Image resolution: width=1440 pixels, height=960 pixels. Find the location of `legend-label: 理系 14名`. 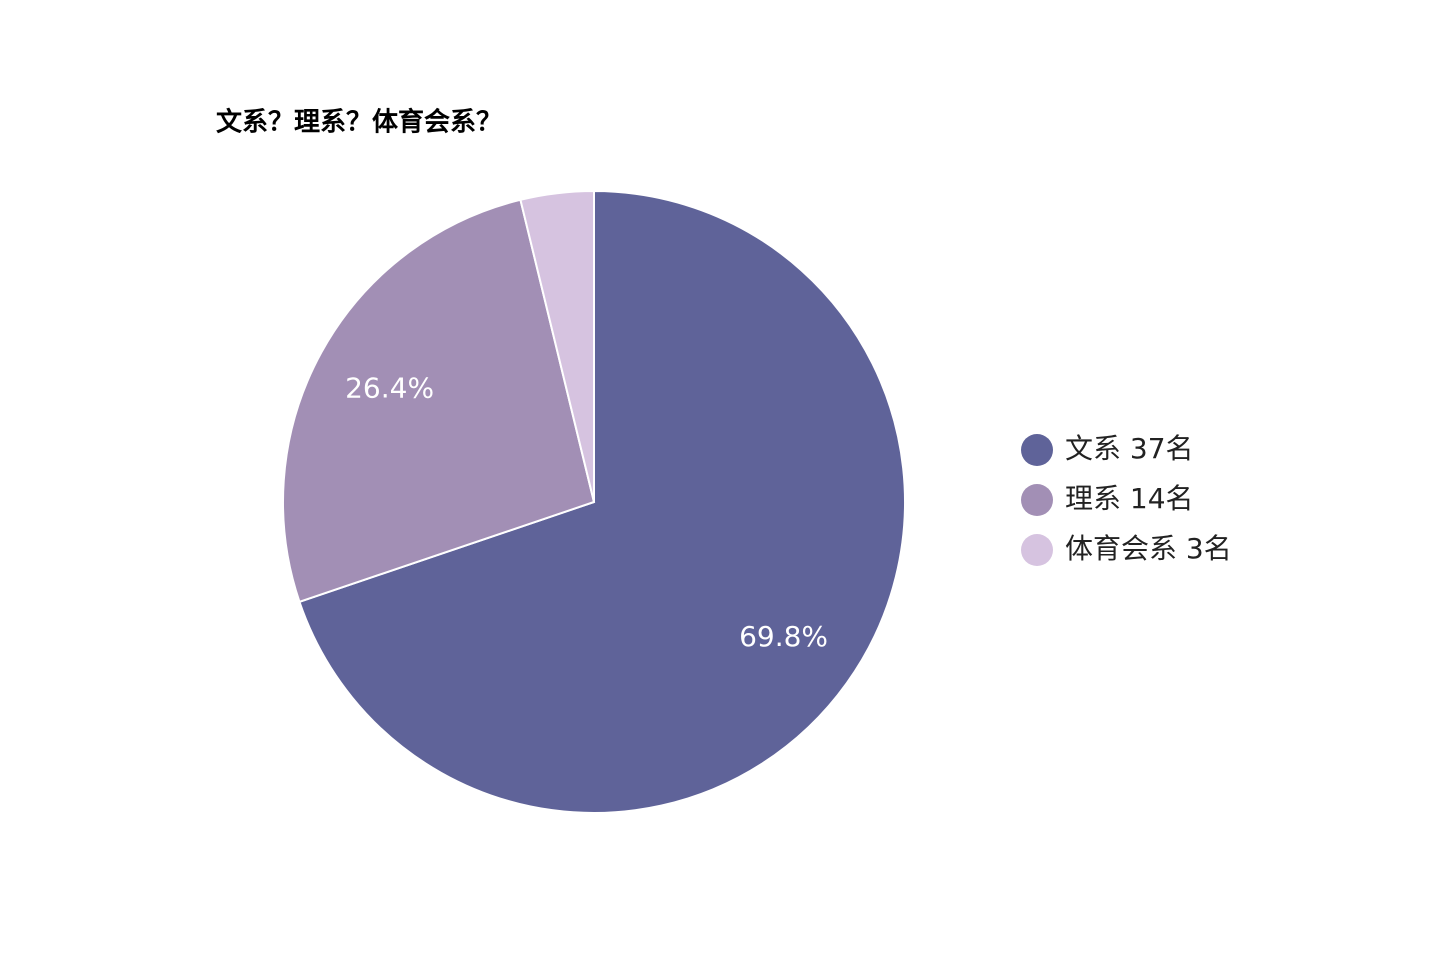

legend-label: 理系 14名 is located at coordinates (1129, 498).